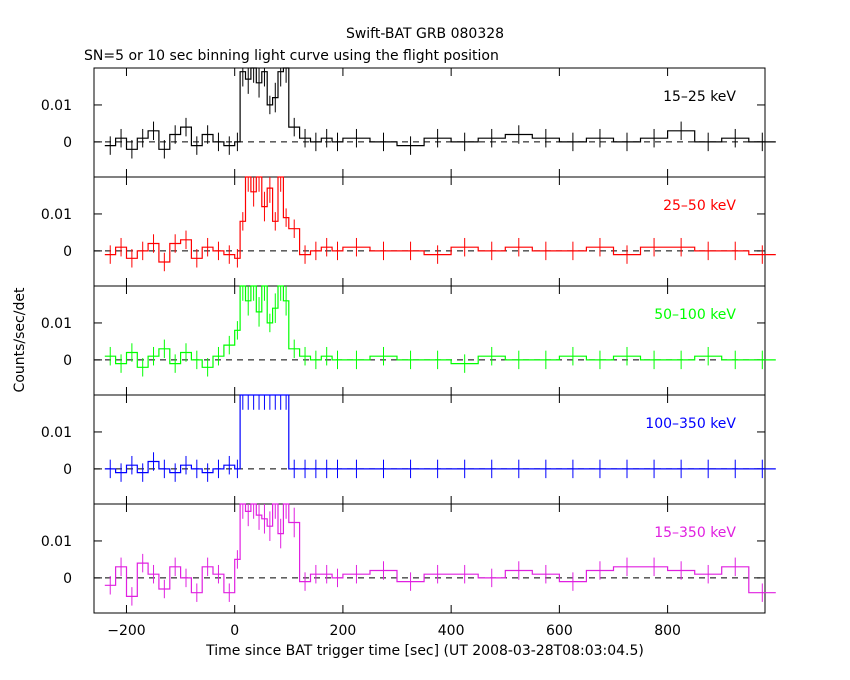 The image size is (850, 680). What do you see at coordinates (343, 631) in the screenshot?
I see `x-tick-label: 200` at bounding box center [343, 631].